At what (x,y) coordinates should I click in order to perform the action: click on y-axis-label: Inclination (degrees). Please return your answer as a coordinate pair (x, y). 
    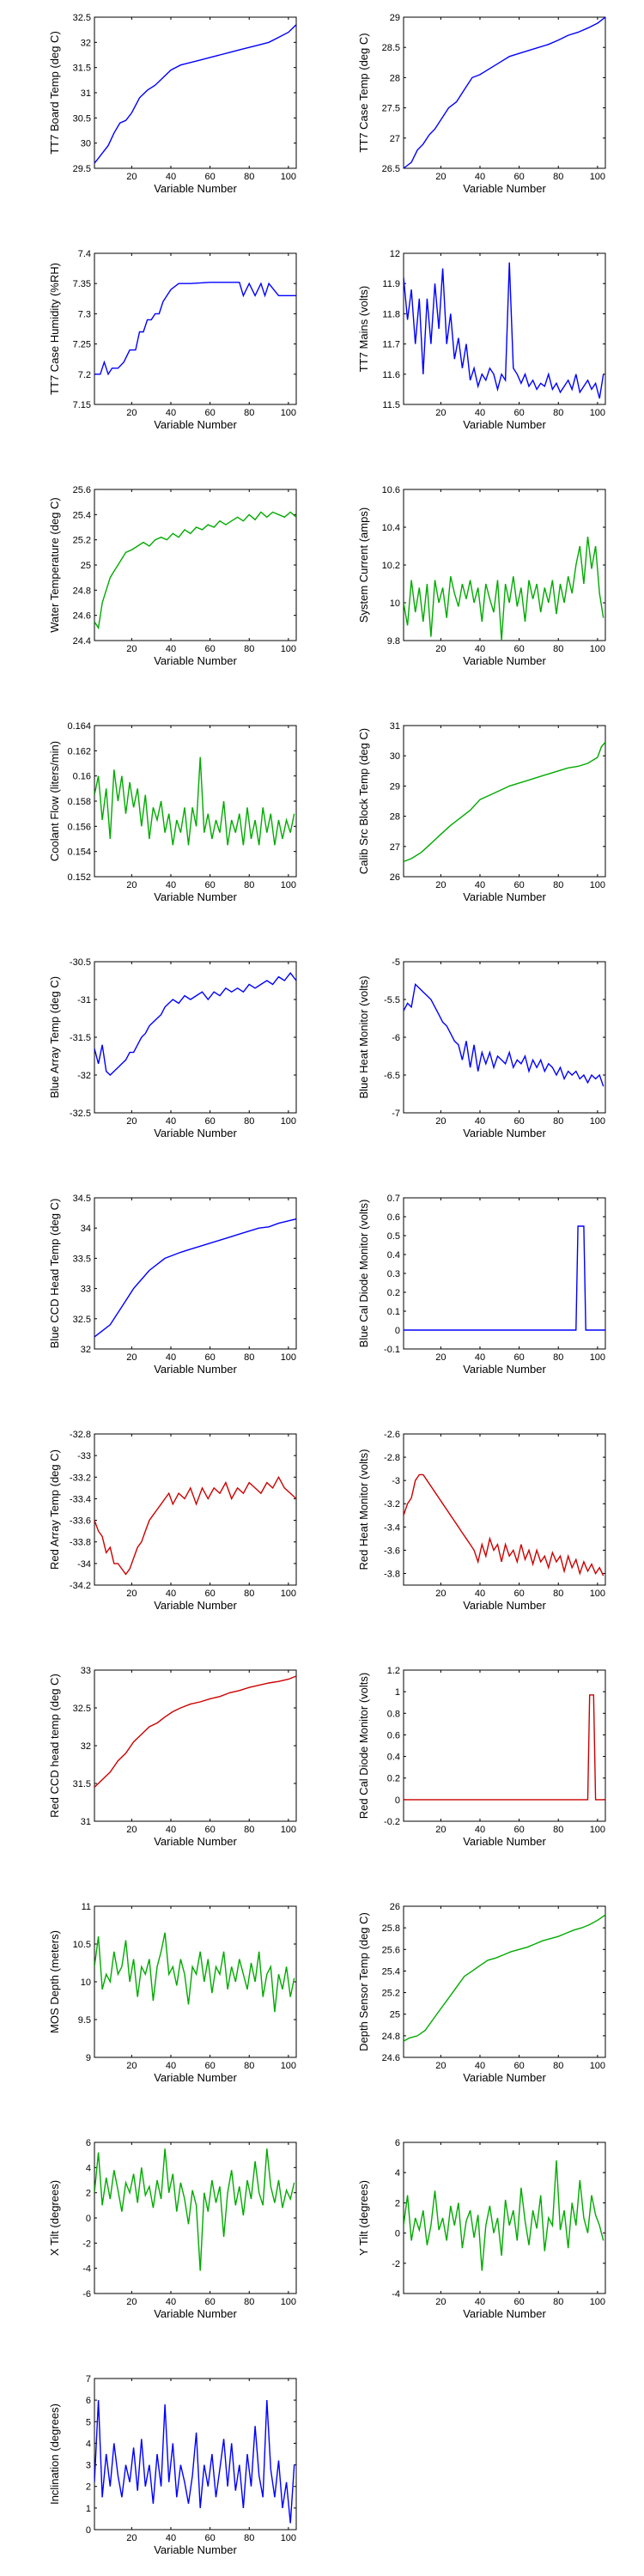
    Looking at the image, I should click on (55, 2454).